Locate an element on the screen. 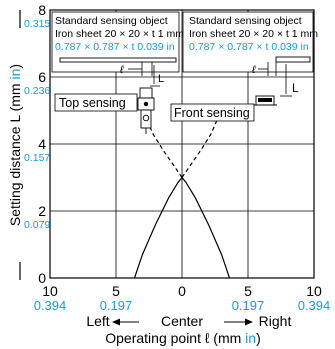 Image resolution: width=335 pixels, height=349 pixels. y-axis-label: Setting distance L (mm in) is located at coordinates (15, 145).